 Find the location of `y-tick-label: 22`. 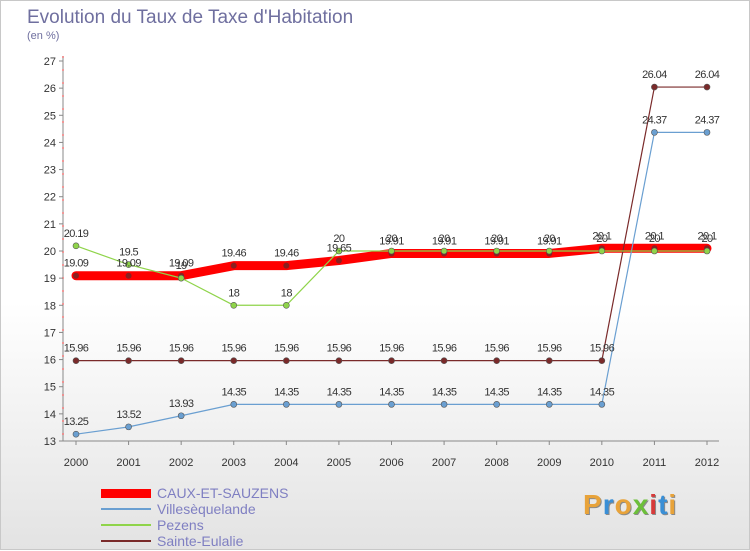

y-tick-label: 22 is located at coordinates (50, 198).